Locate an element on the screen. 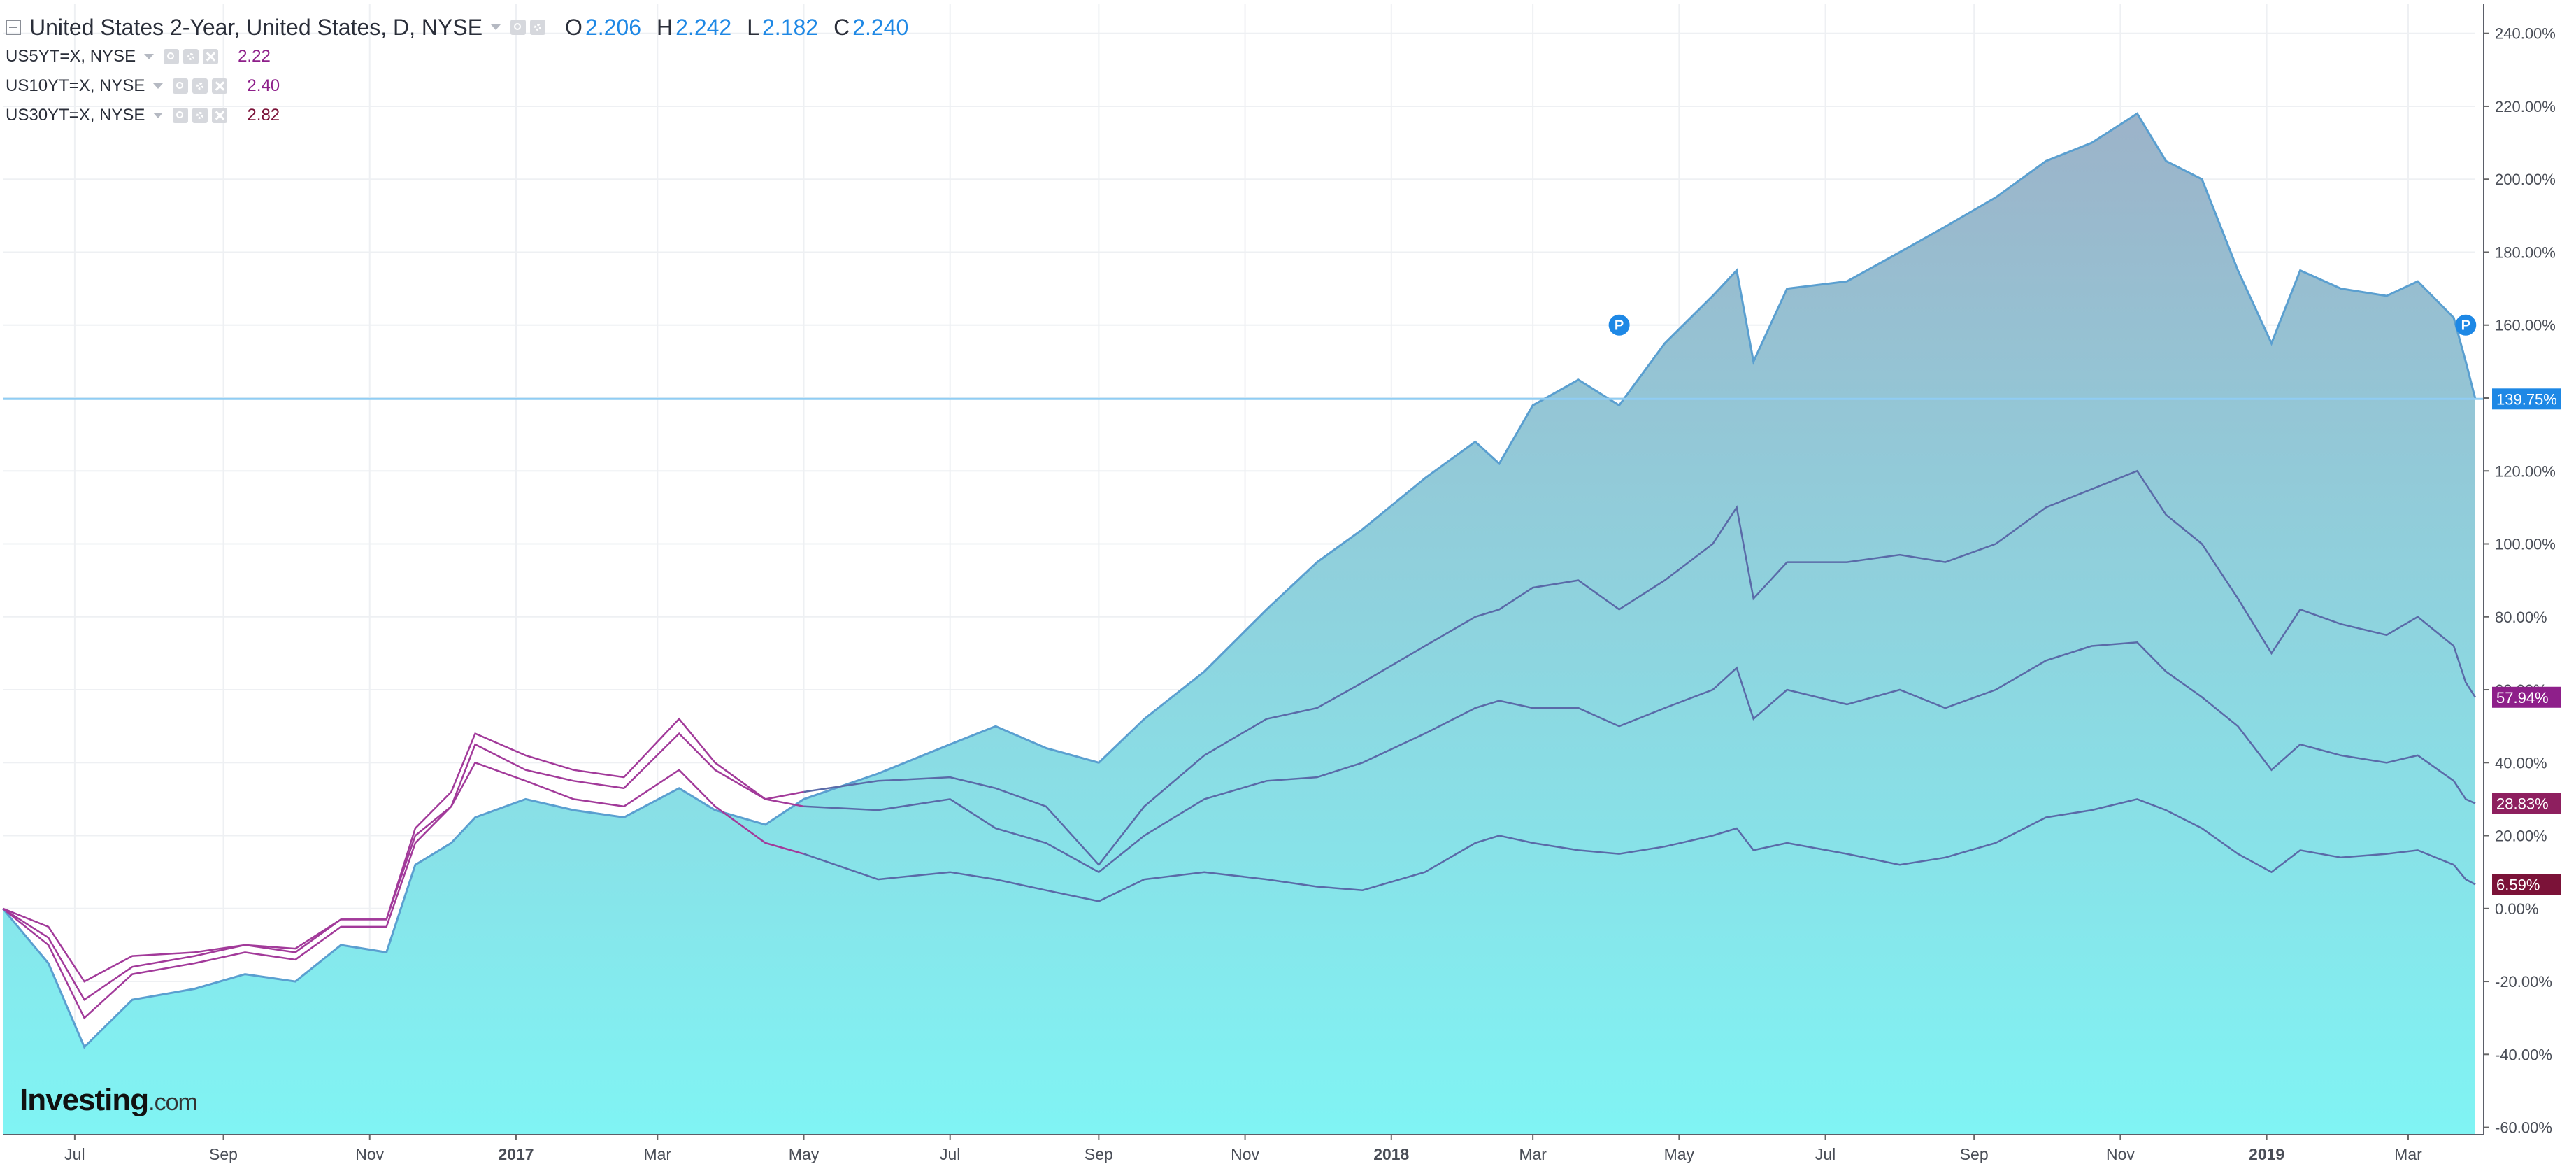  legend-row-us30yt: US30YT=X, NYSE 2.82 is located at coordinates (457, 115).